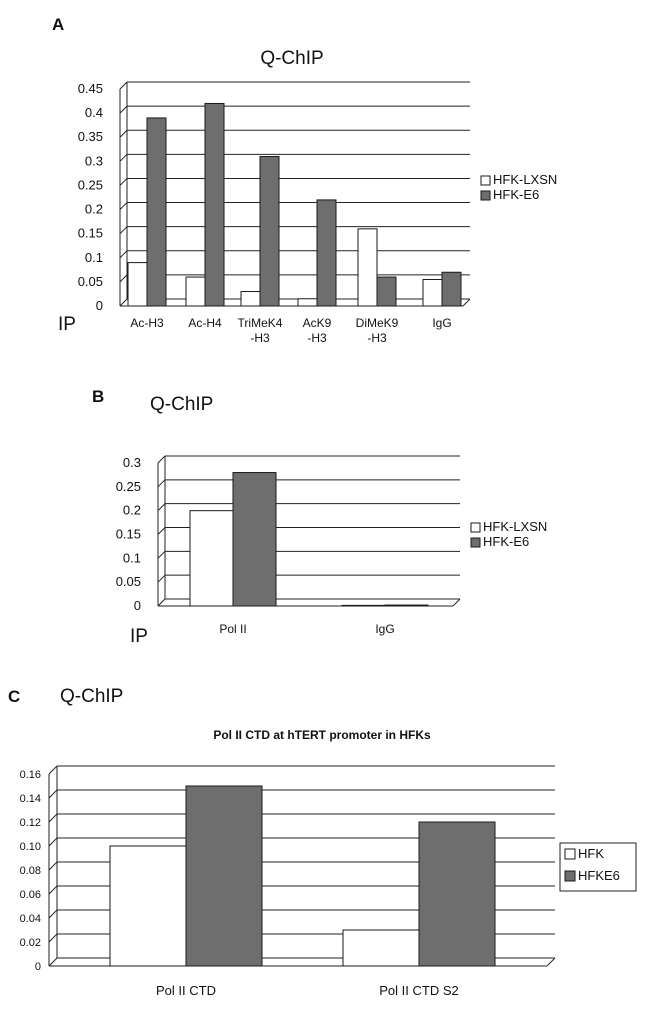 The image size is (650, 1010). What do you see at coordinates (94, 257) in the screenshot?
I see `y-tick-label: 0.1` at bounding box center [94, 257].